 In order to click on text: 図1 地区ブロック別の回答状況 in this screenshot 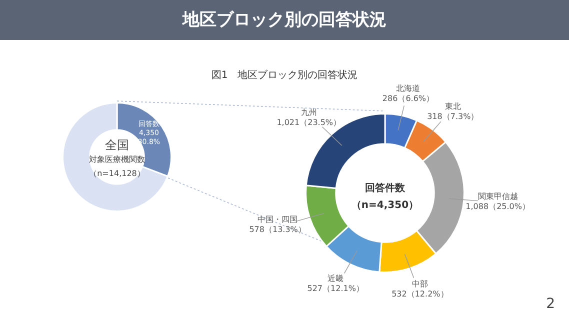, I will do `click(284, 75)`.